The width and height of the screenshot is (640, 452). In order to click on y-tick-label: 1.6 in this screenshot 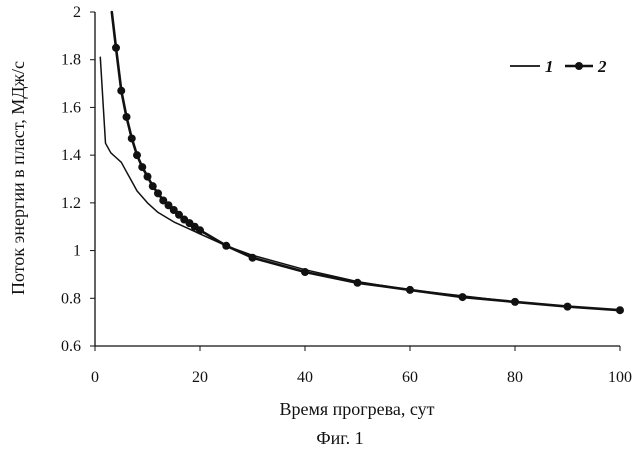, I will do `click(71, 107)`.